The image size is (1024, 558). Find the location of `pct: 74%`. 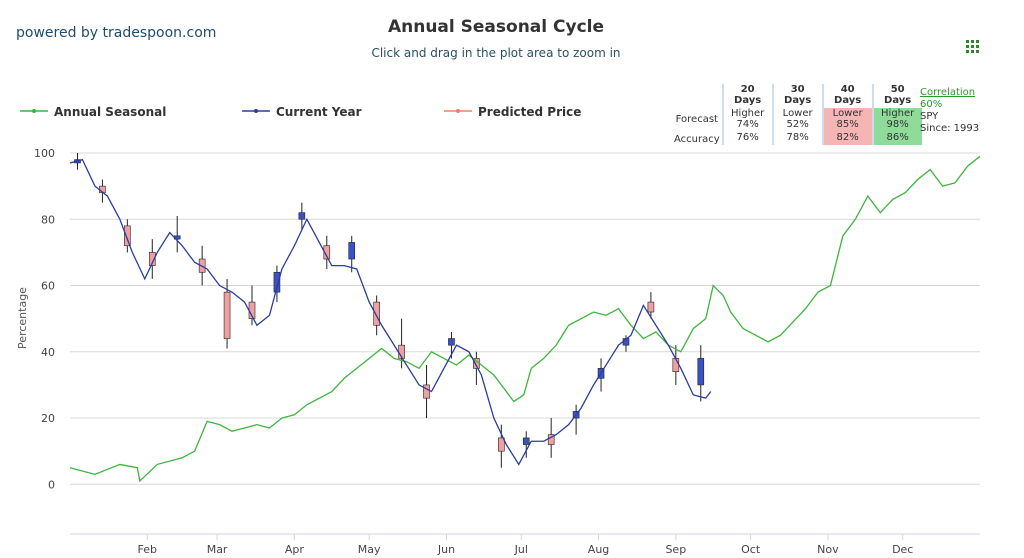

pct: 74% is located at coordinates (747, 124).